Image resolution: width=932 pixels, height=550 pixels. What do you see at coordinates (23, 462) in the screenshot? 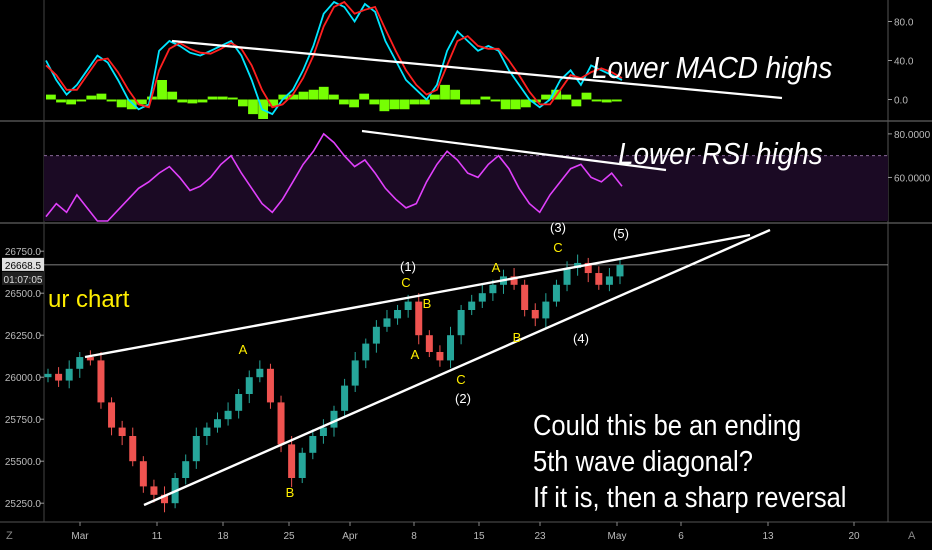
I see `price-tick-label: 25500.0` at bounding box center [23, 462].